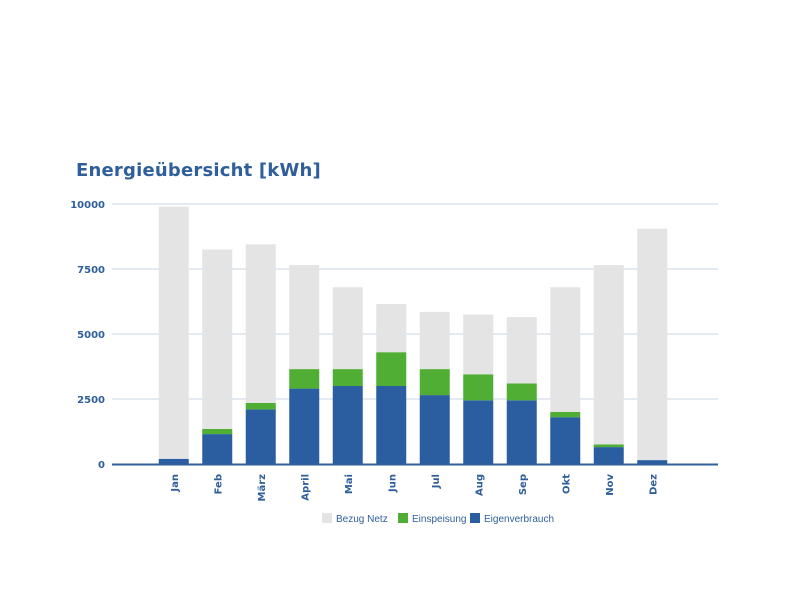  What do you see at coordinates (349, 484) in the screenshot?
I see `x-tick-label: Mai` at bounding box center [349, 484].